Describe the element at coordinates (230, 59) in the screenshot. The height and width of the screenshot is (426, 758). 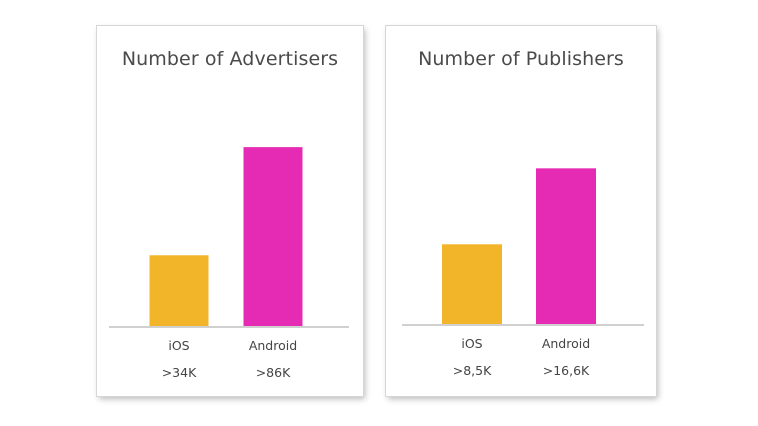
I see `chart-title: Number of Advertisers` at that location.